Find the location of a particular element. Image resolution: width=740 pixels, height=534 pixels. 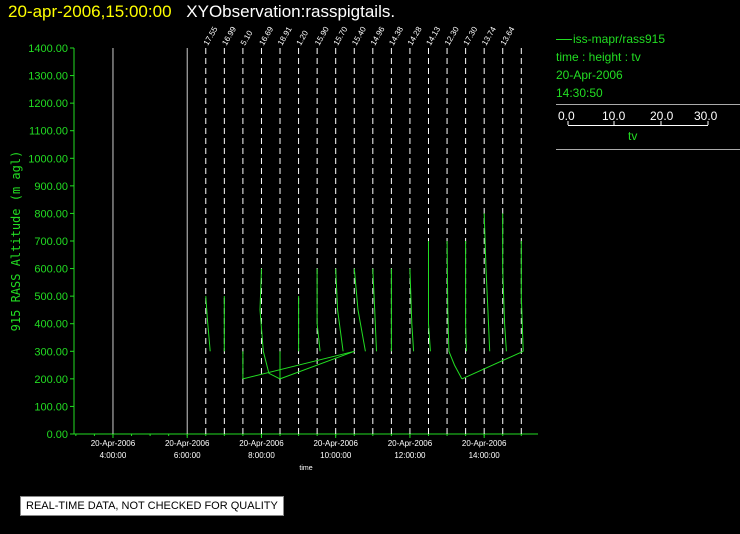

legend-fields: time : height : tv is located at coordinates (598, 57).